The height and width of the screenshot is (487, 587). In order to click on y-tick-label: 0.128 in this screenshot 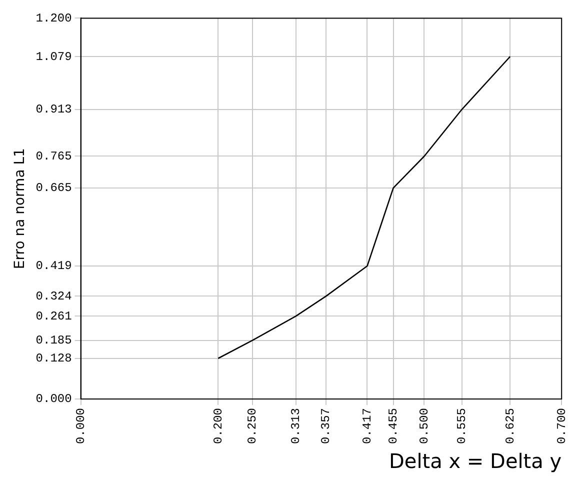, I will do `click(54, 359)`.